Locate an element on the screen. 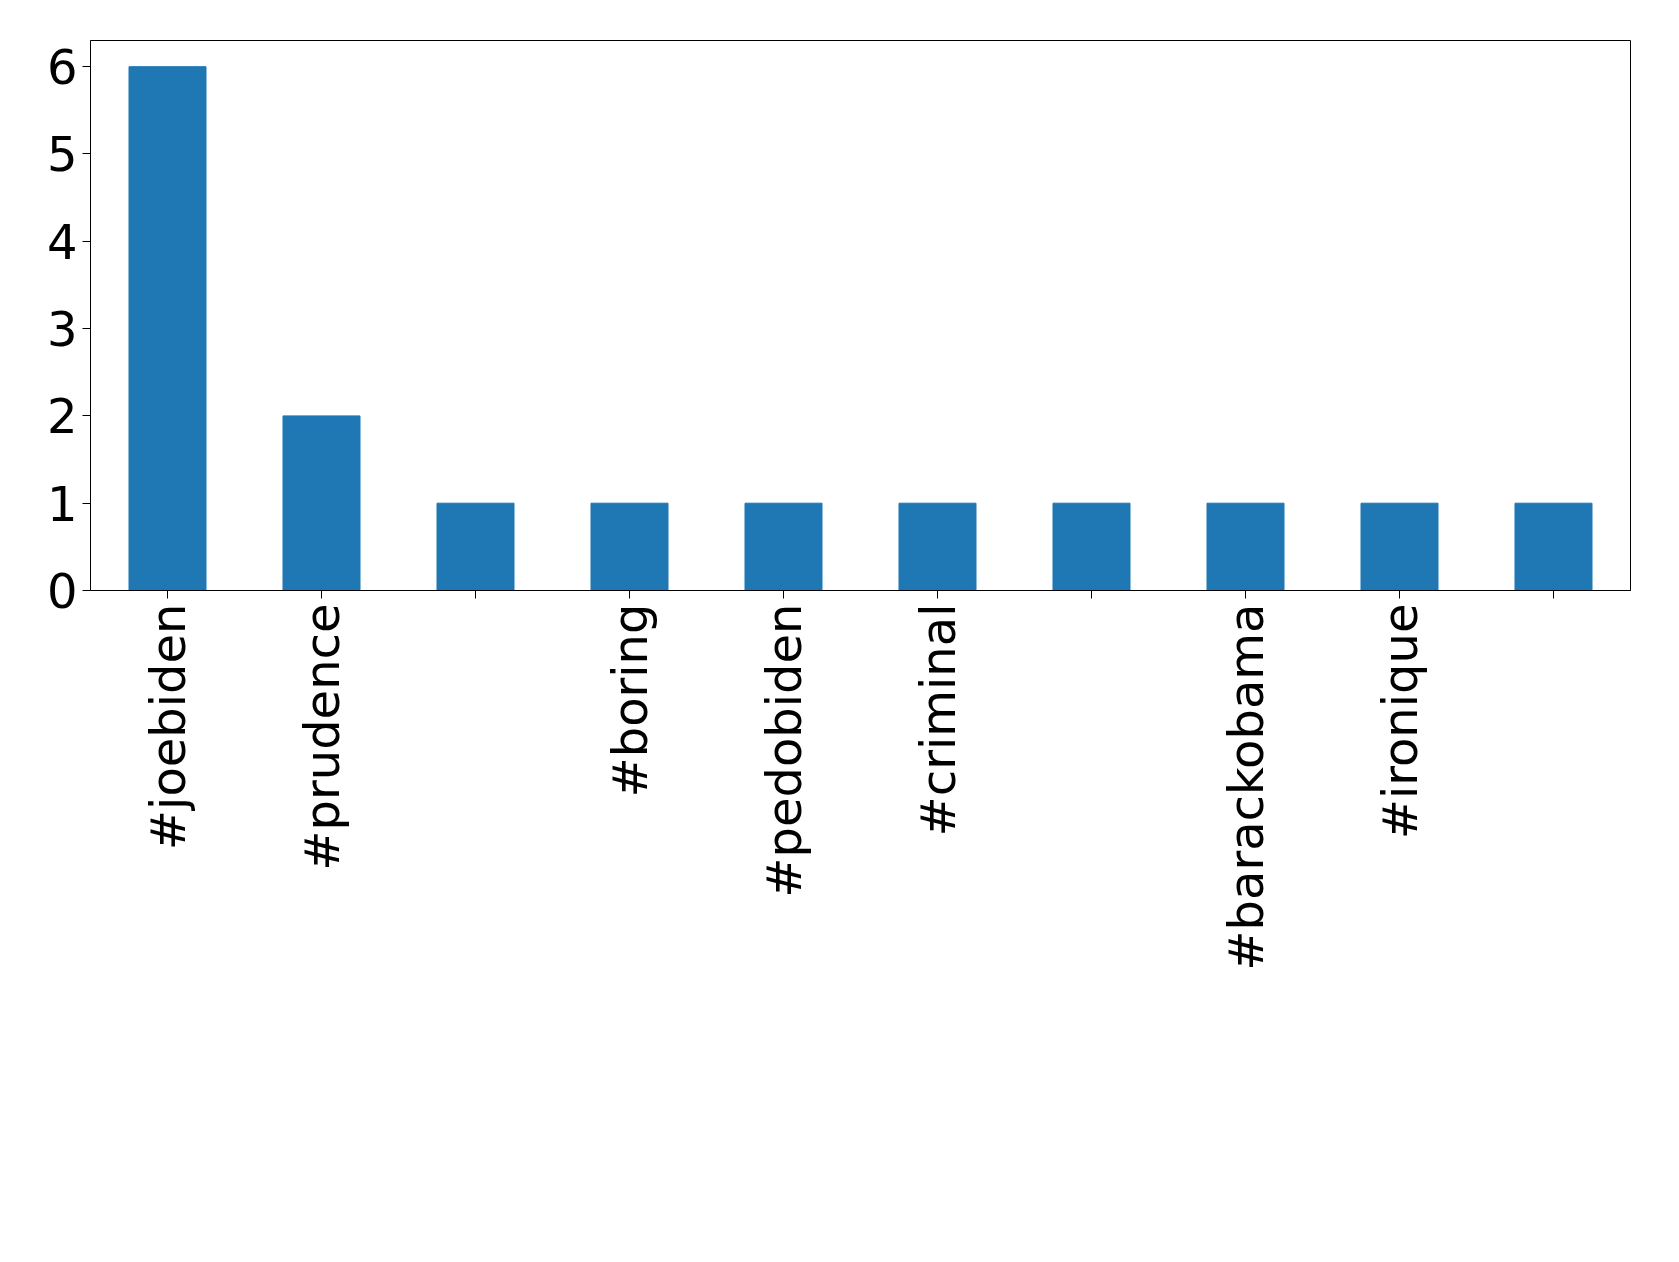 The height and width of the screenshot is (1262, 1679). x-tick-label: #criminal is located at coordinates (937, 720).